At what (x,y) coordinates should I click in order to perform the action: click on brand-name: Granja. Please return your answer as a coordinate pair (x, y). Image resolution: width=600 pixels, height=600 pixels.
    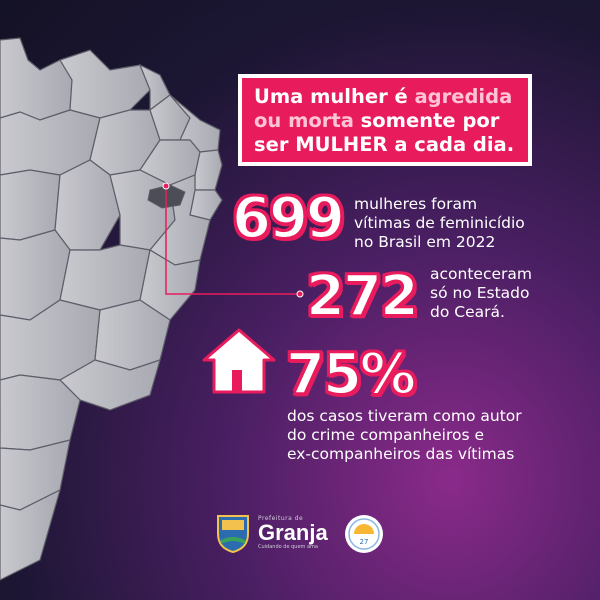
    Looking at the image, I should click on (293, 532).